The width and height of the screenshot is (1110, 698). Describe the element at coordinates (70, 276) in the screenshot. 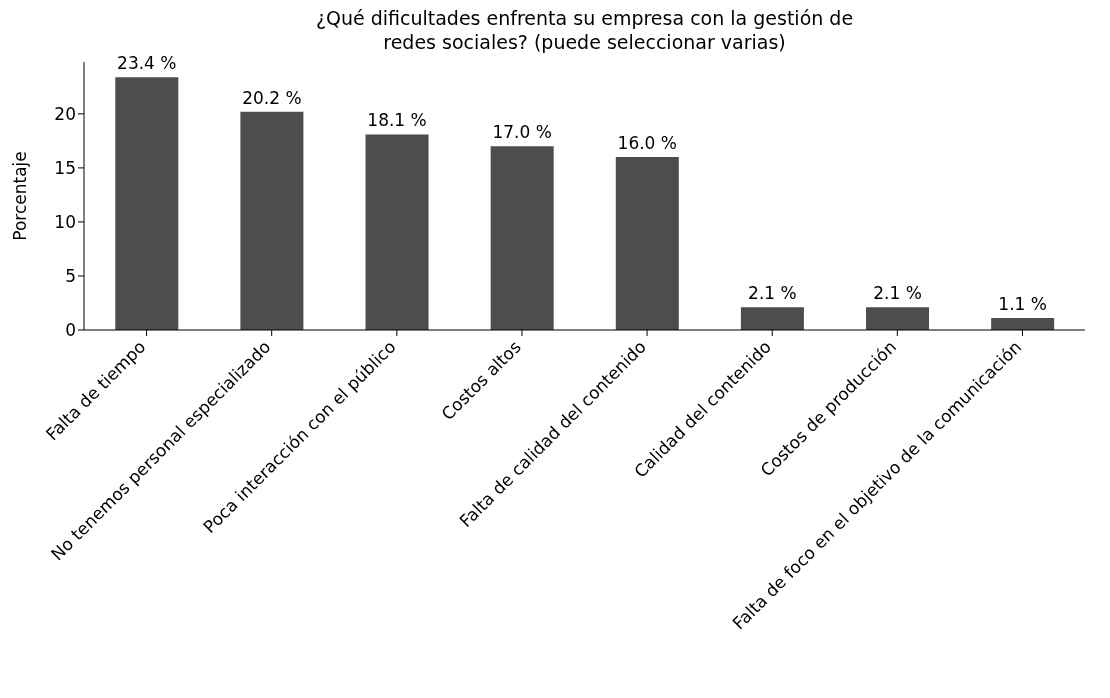

I see `y-tick-label: 5` at that location.